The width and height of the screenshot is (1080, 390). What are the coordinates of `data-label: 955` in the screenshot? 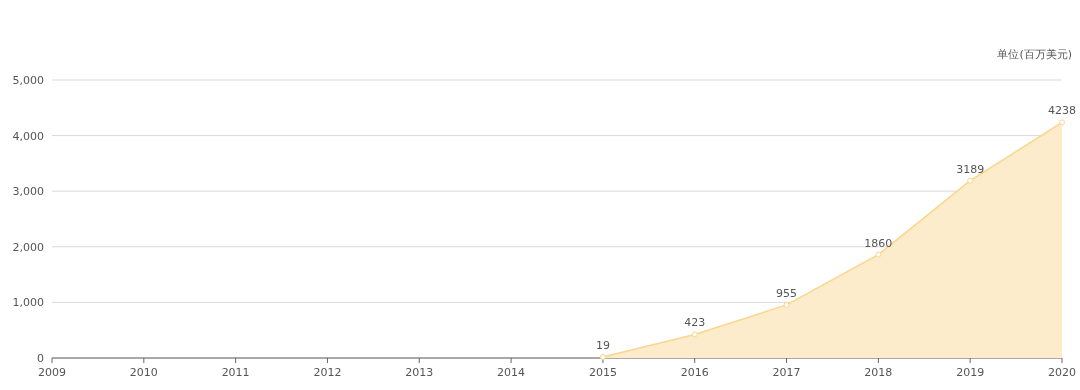 It's located at (787, 293).